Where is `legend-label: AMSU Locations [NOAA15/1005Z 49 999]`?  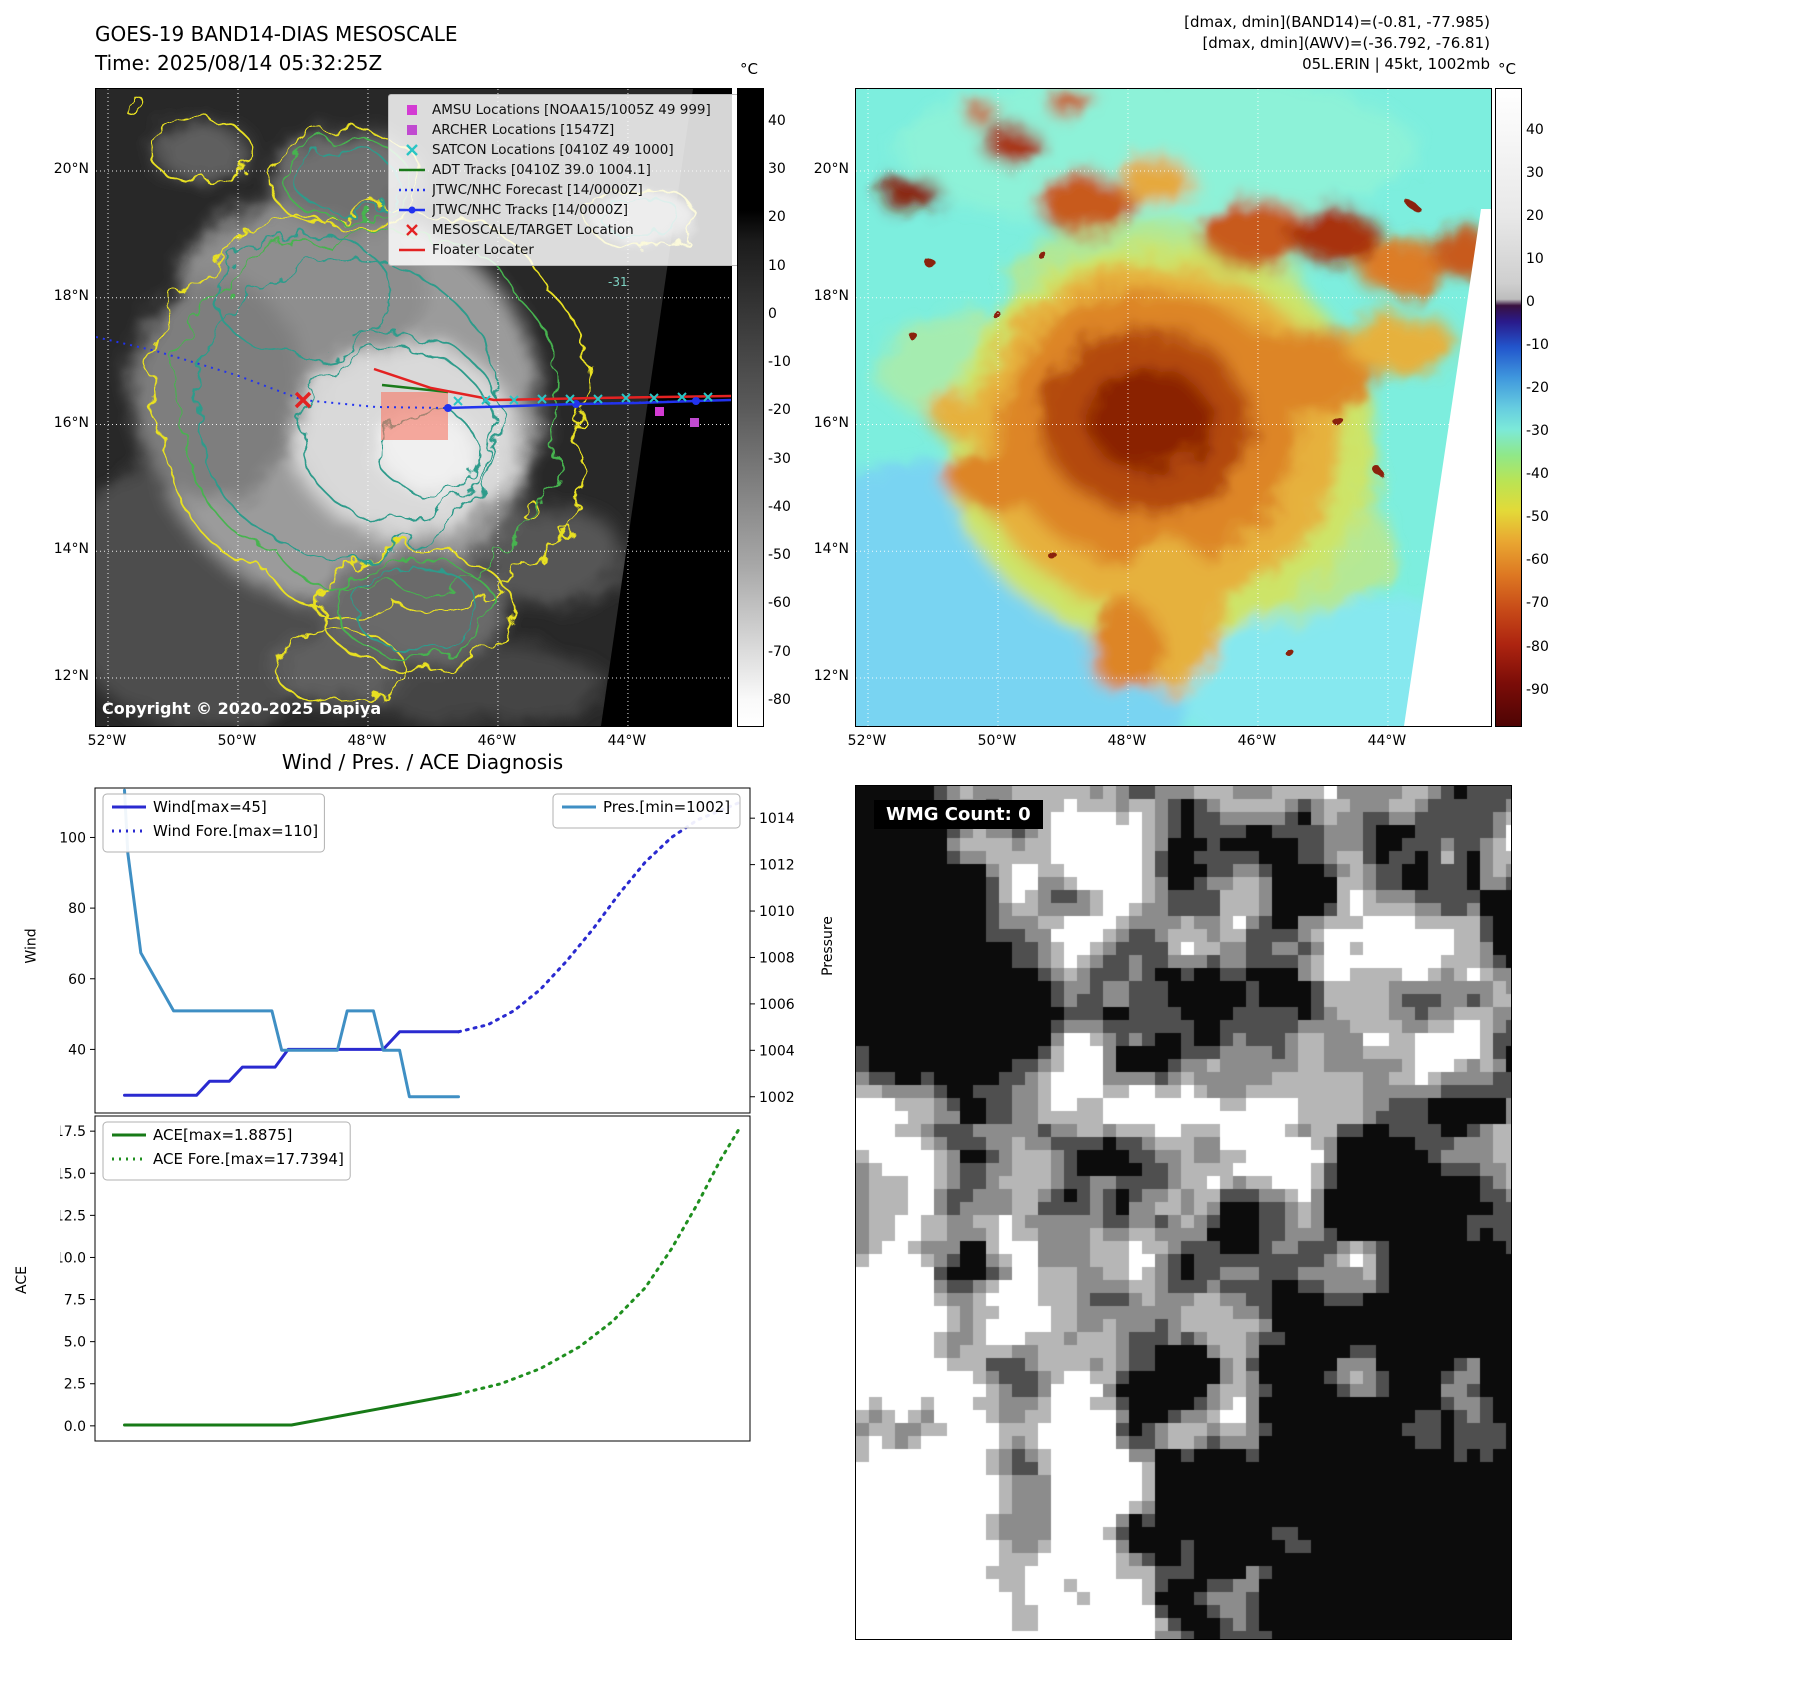
legend-label: AMSU Locations [NOAA15/1005Z 49 999] is located at coordinates (571, 110).